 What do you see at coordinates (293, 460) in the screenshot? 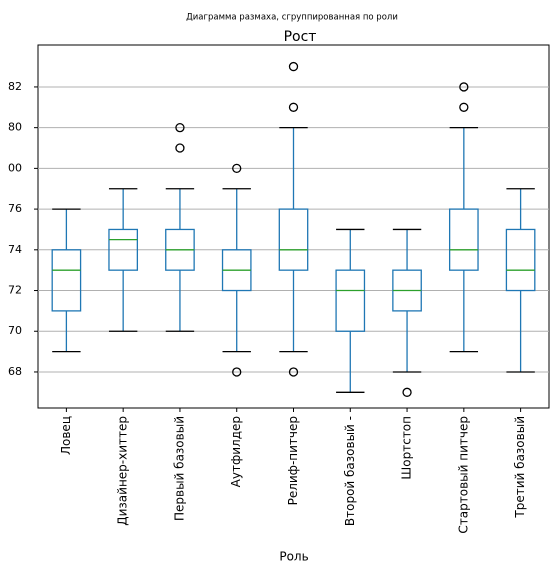
I see `x-tick-label: Релиф-питчер` at bounding box center [293, 460].